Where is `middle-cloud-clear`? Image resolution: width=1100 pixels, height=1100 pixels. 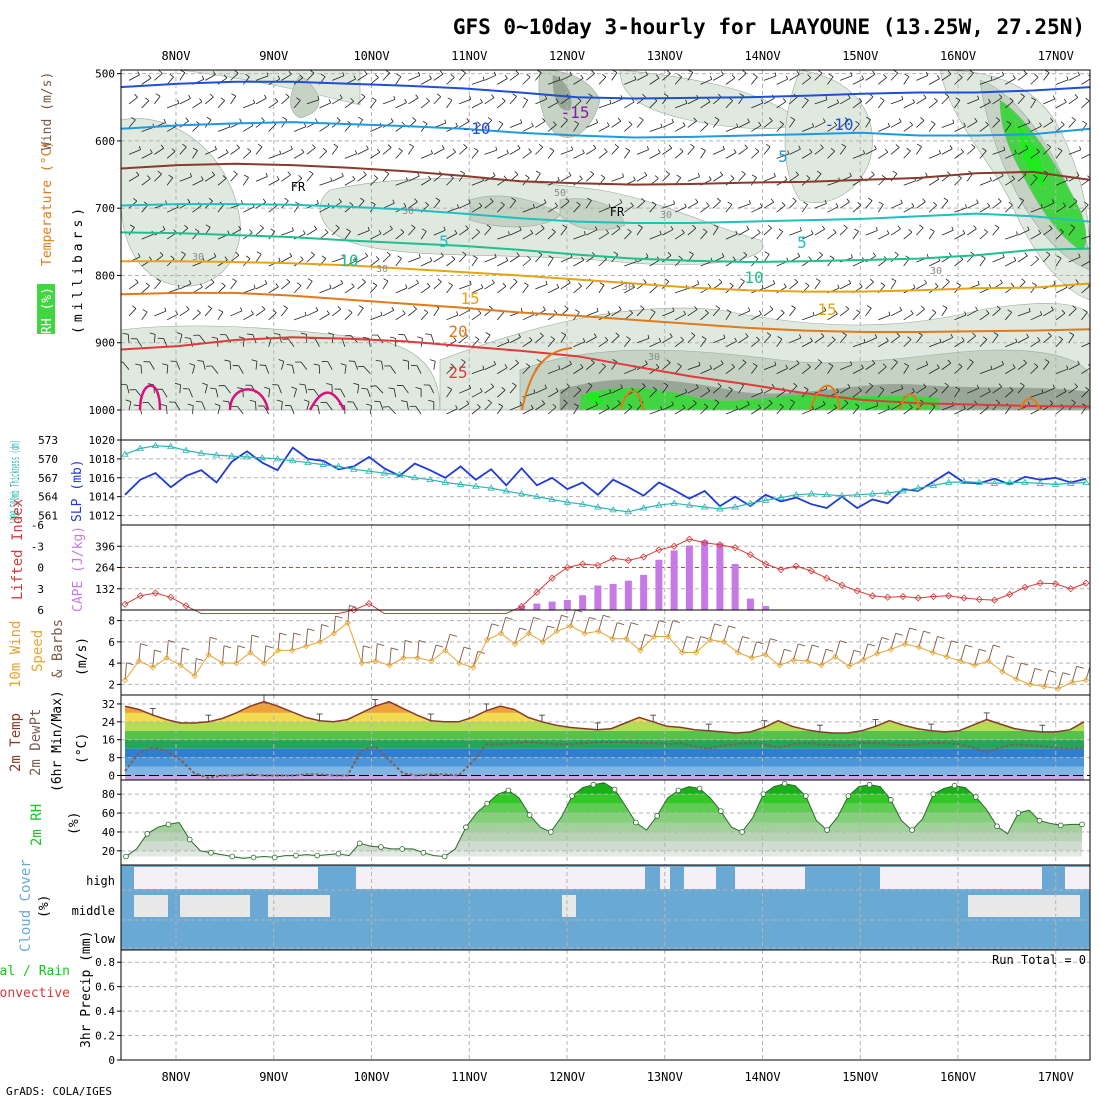 middle-cloud-clear is located at coordinates (1024, 906).